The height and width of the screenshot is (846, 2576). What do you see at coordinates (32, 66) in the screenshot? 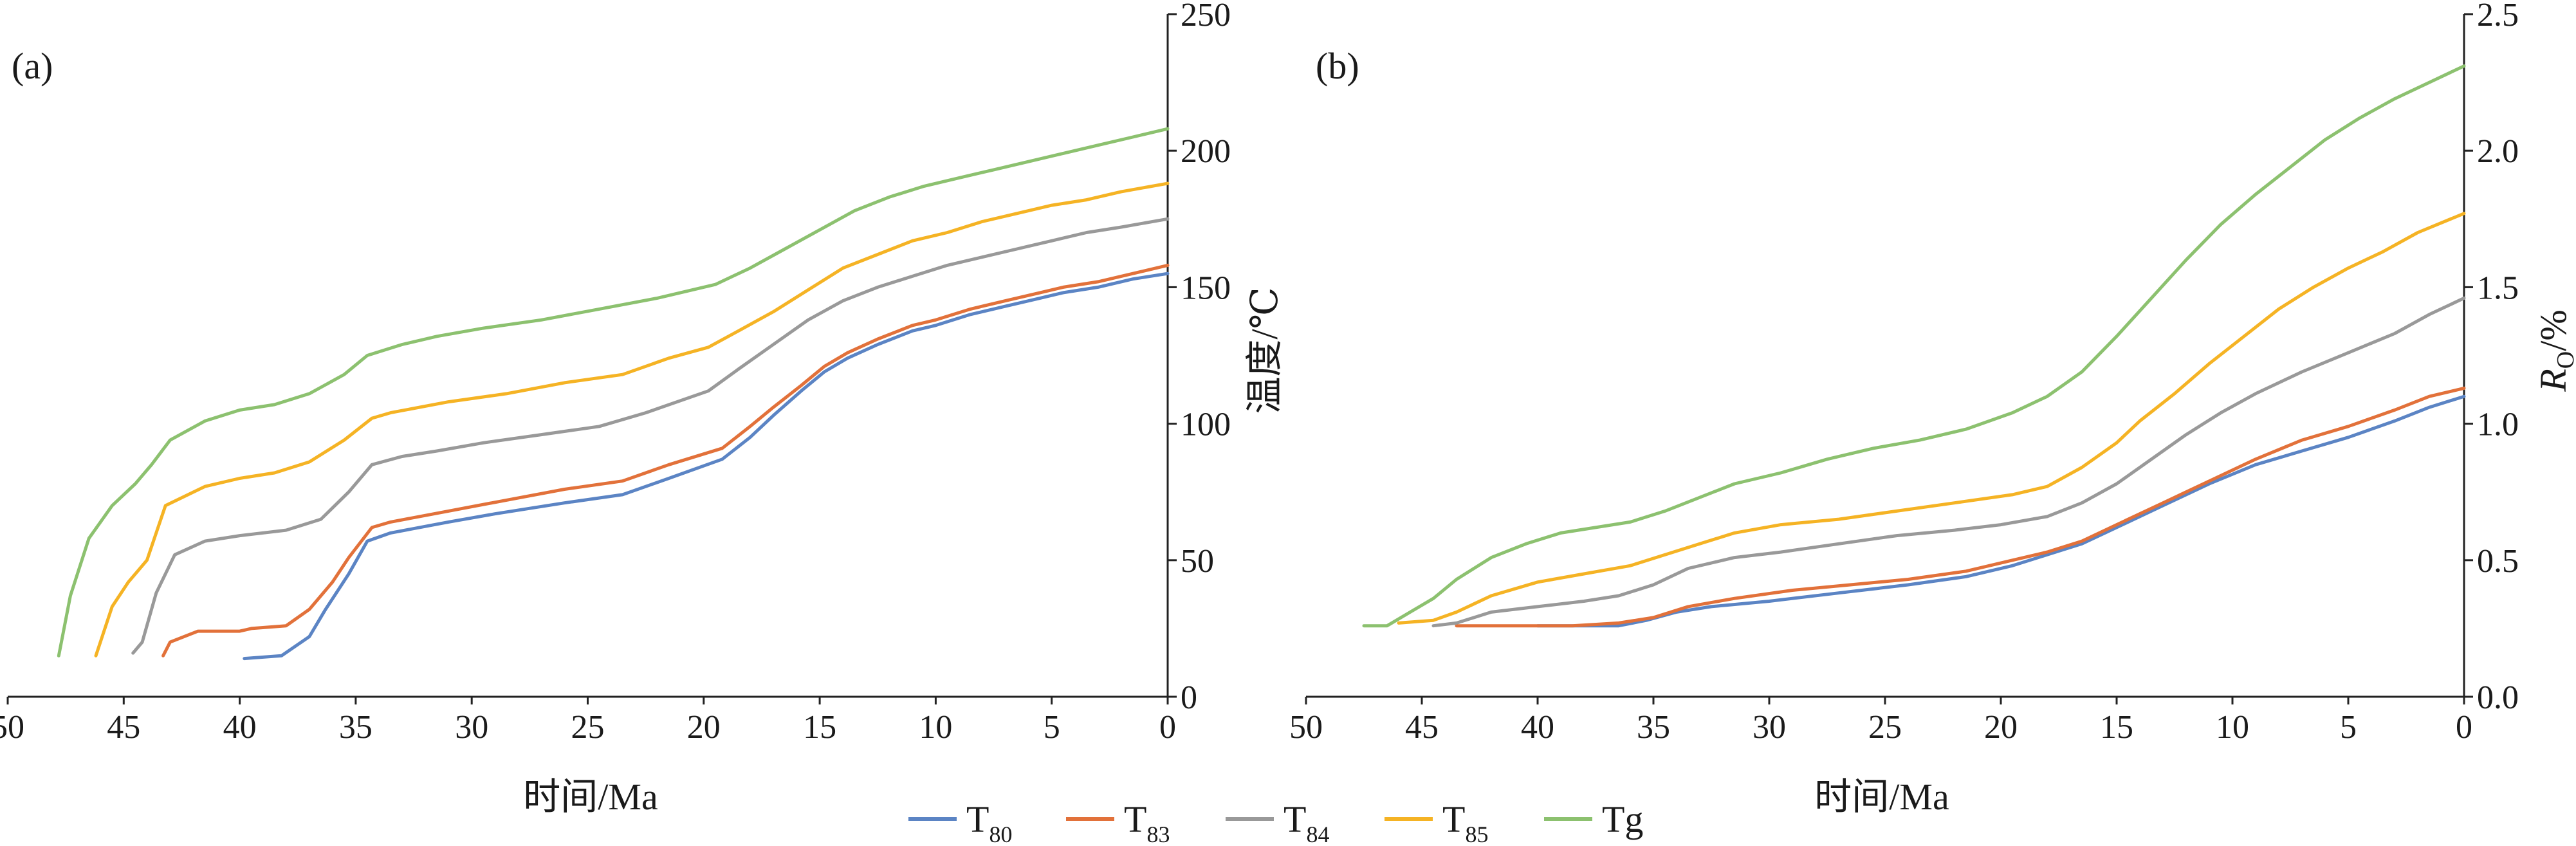
I see `panel-label: (a)` at bounding box center [32, 66].